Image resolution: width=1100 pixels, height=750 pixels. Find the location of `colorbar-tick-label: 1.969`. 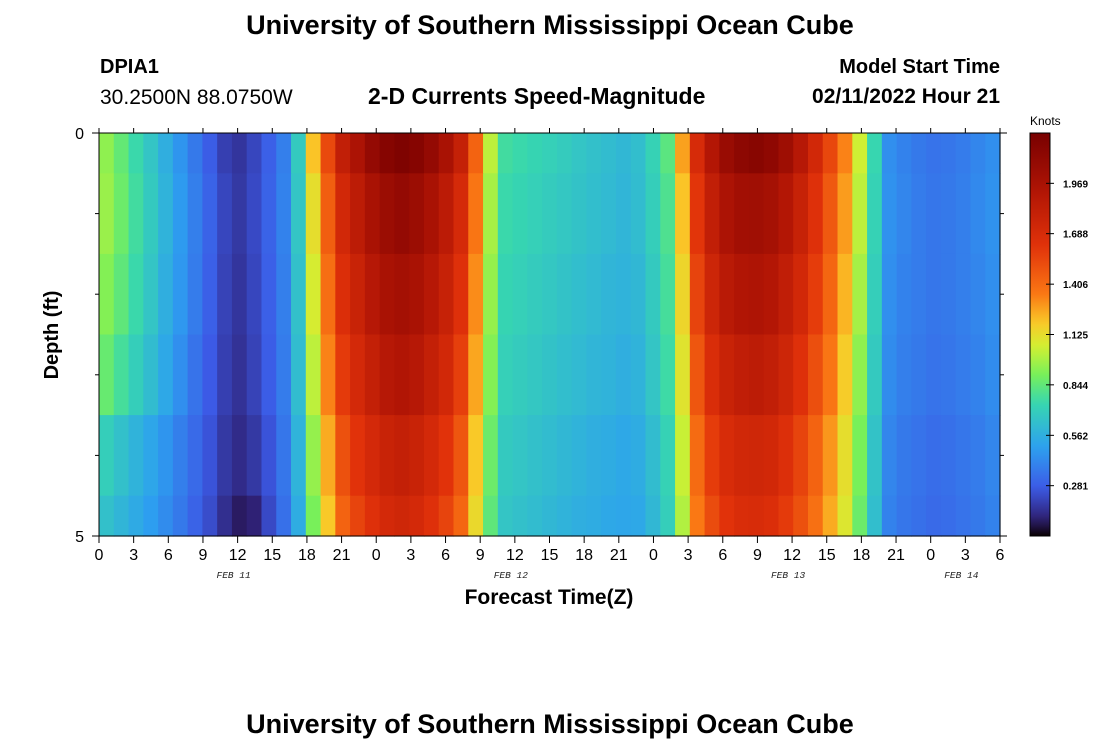

colorbar-tick-label: 1.969 is located at coordinates (1075, 184).